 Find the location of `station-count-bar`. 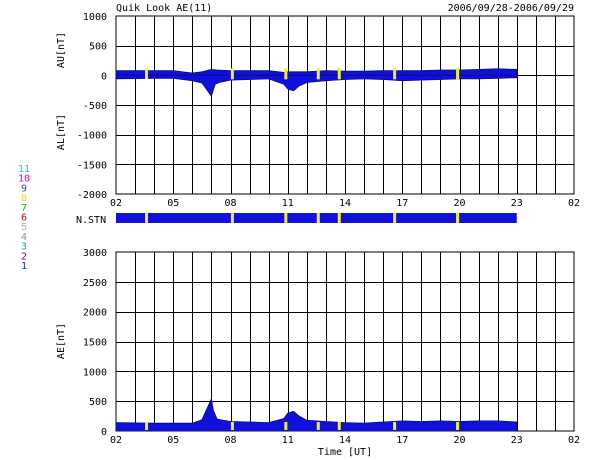

station-count-bar is located at coordinates (316, 218).